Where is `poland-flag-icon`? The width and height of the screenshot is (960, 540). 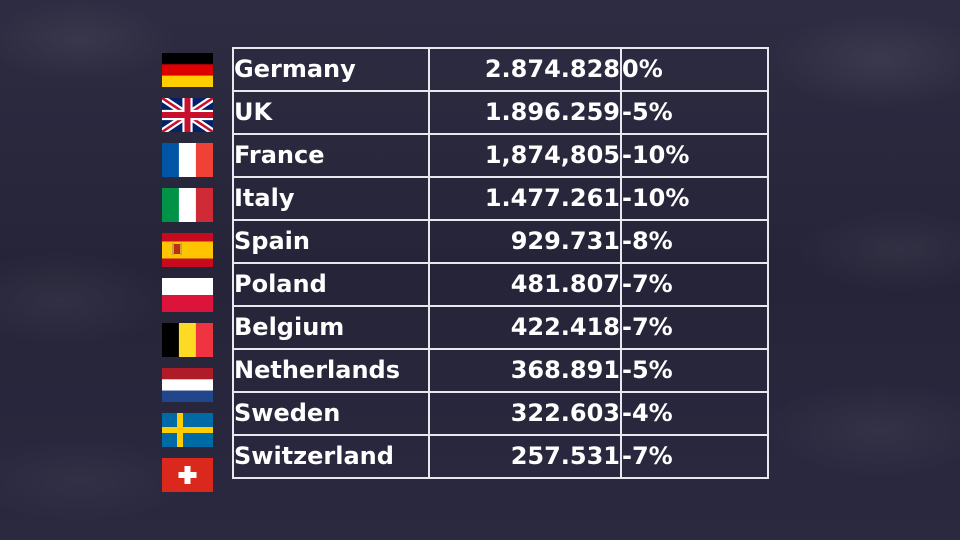
poland-flag-icon is located at coordinates (187, 295).